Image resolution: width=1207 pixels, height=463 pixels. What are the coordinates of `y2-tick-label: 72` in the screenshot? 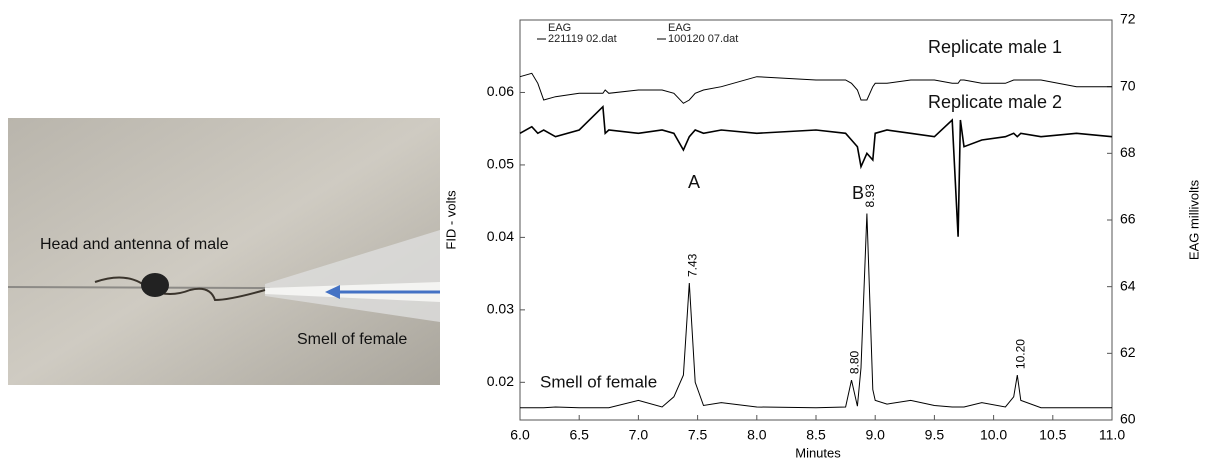 It's located at (1128, 19).